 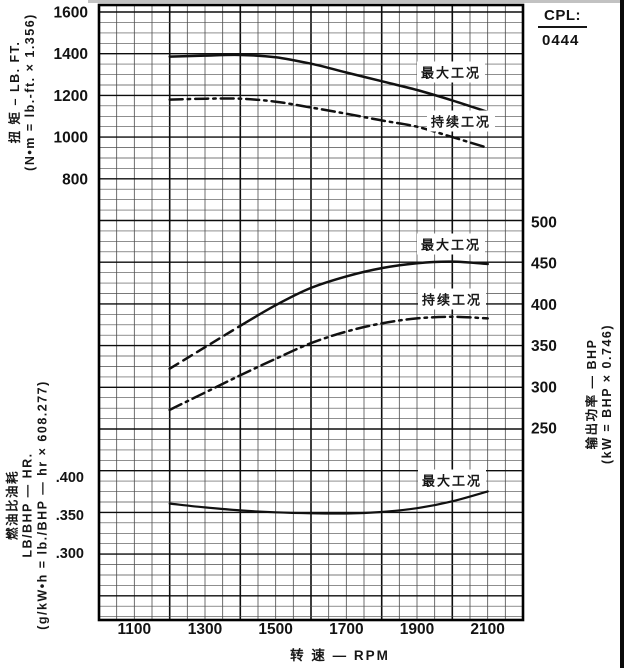 What do you see at coordinates (71, 138) in the screenshot?
I see `torque-tick-1000: 1000` at bounding box center [71, 138].